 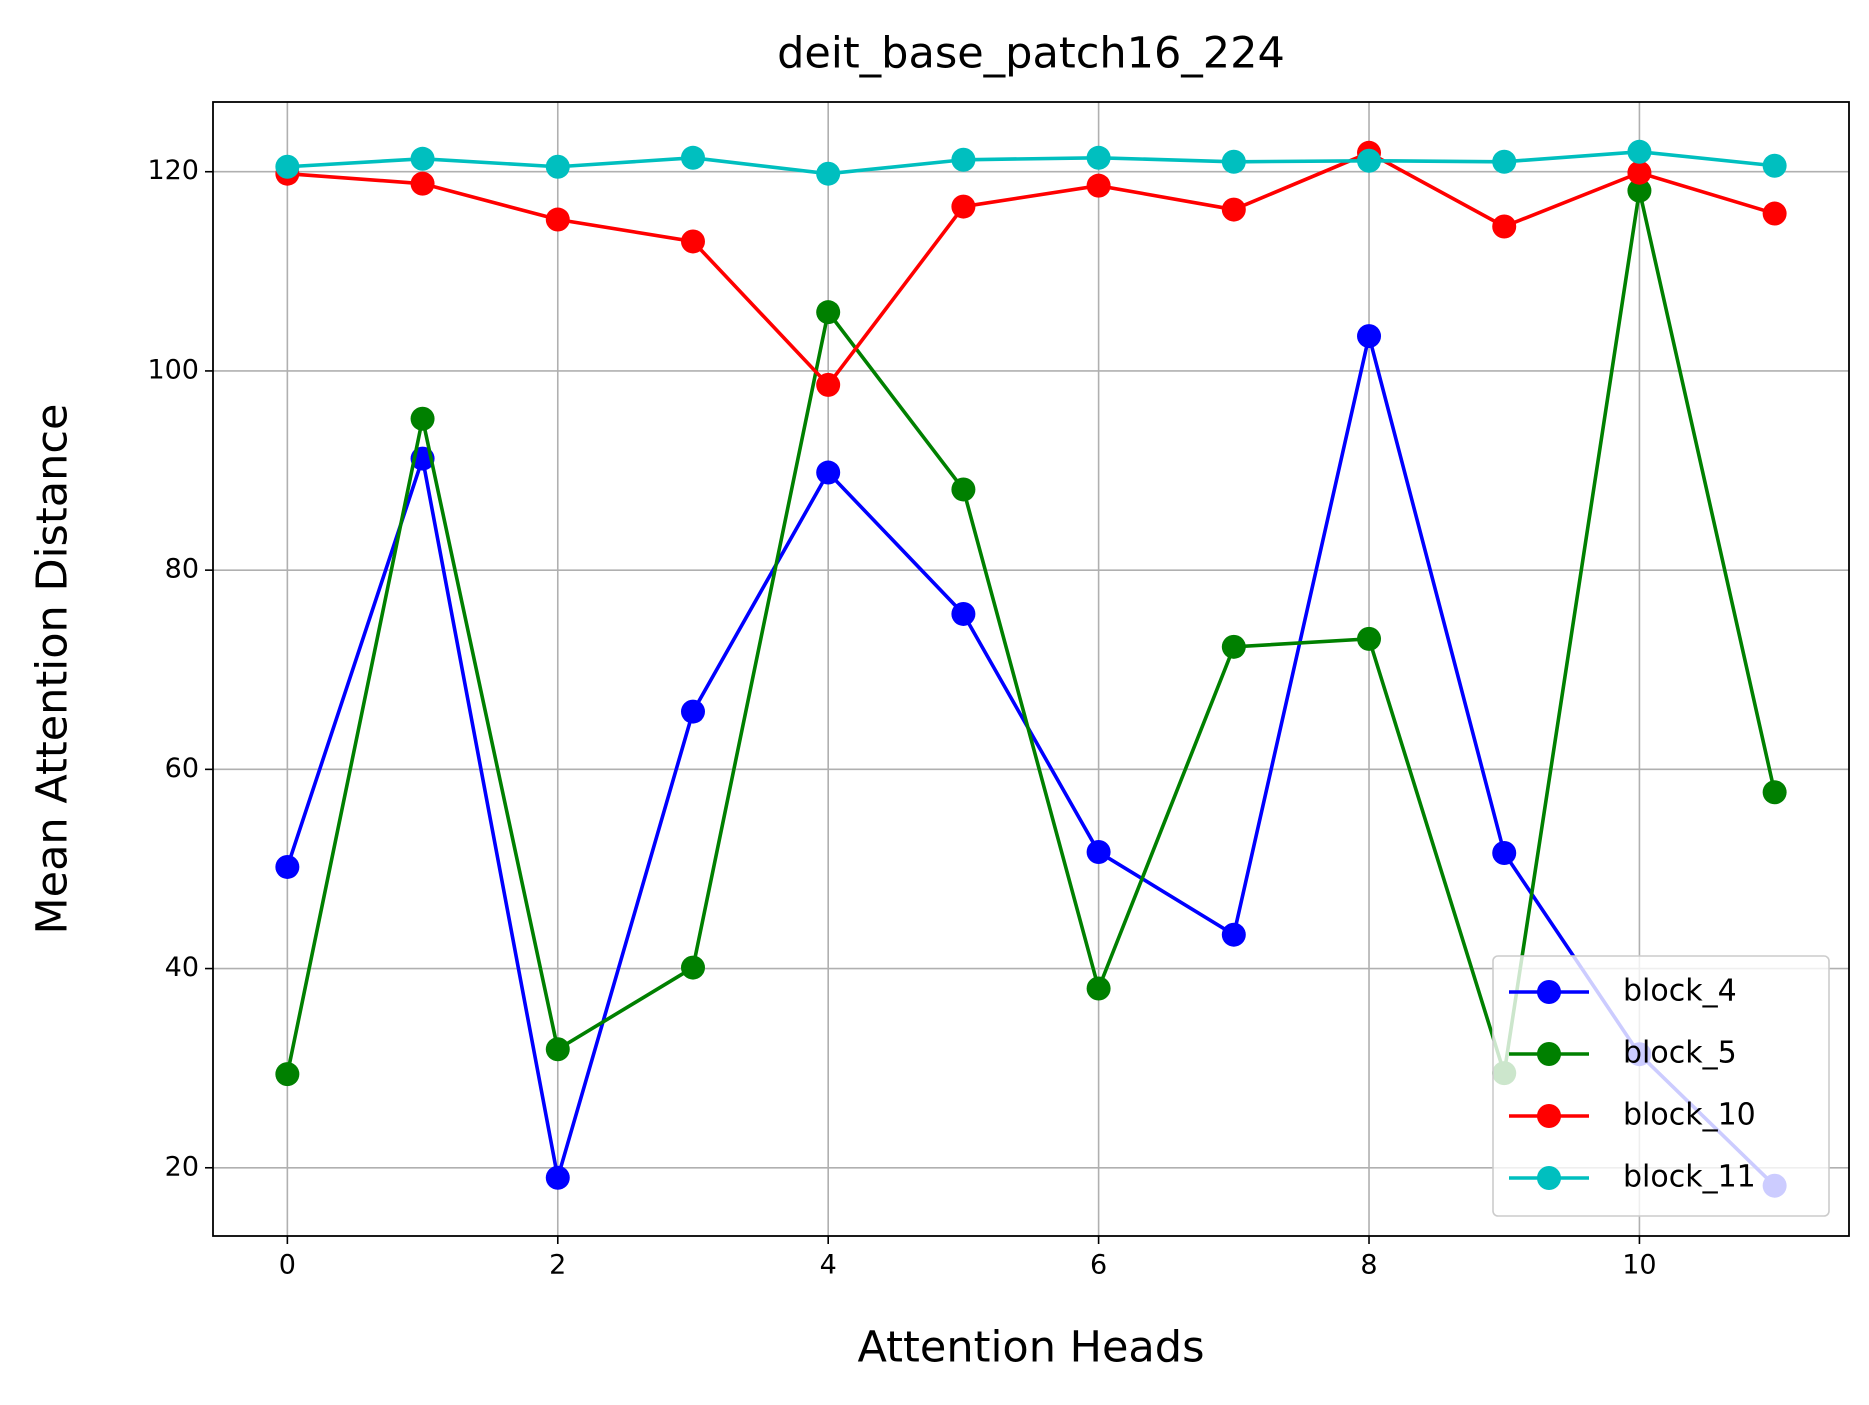 I want to click on x-tick-label: 0, so click(x=287, y=1265).